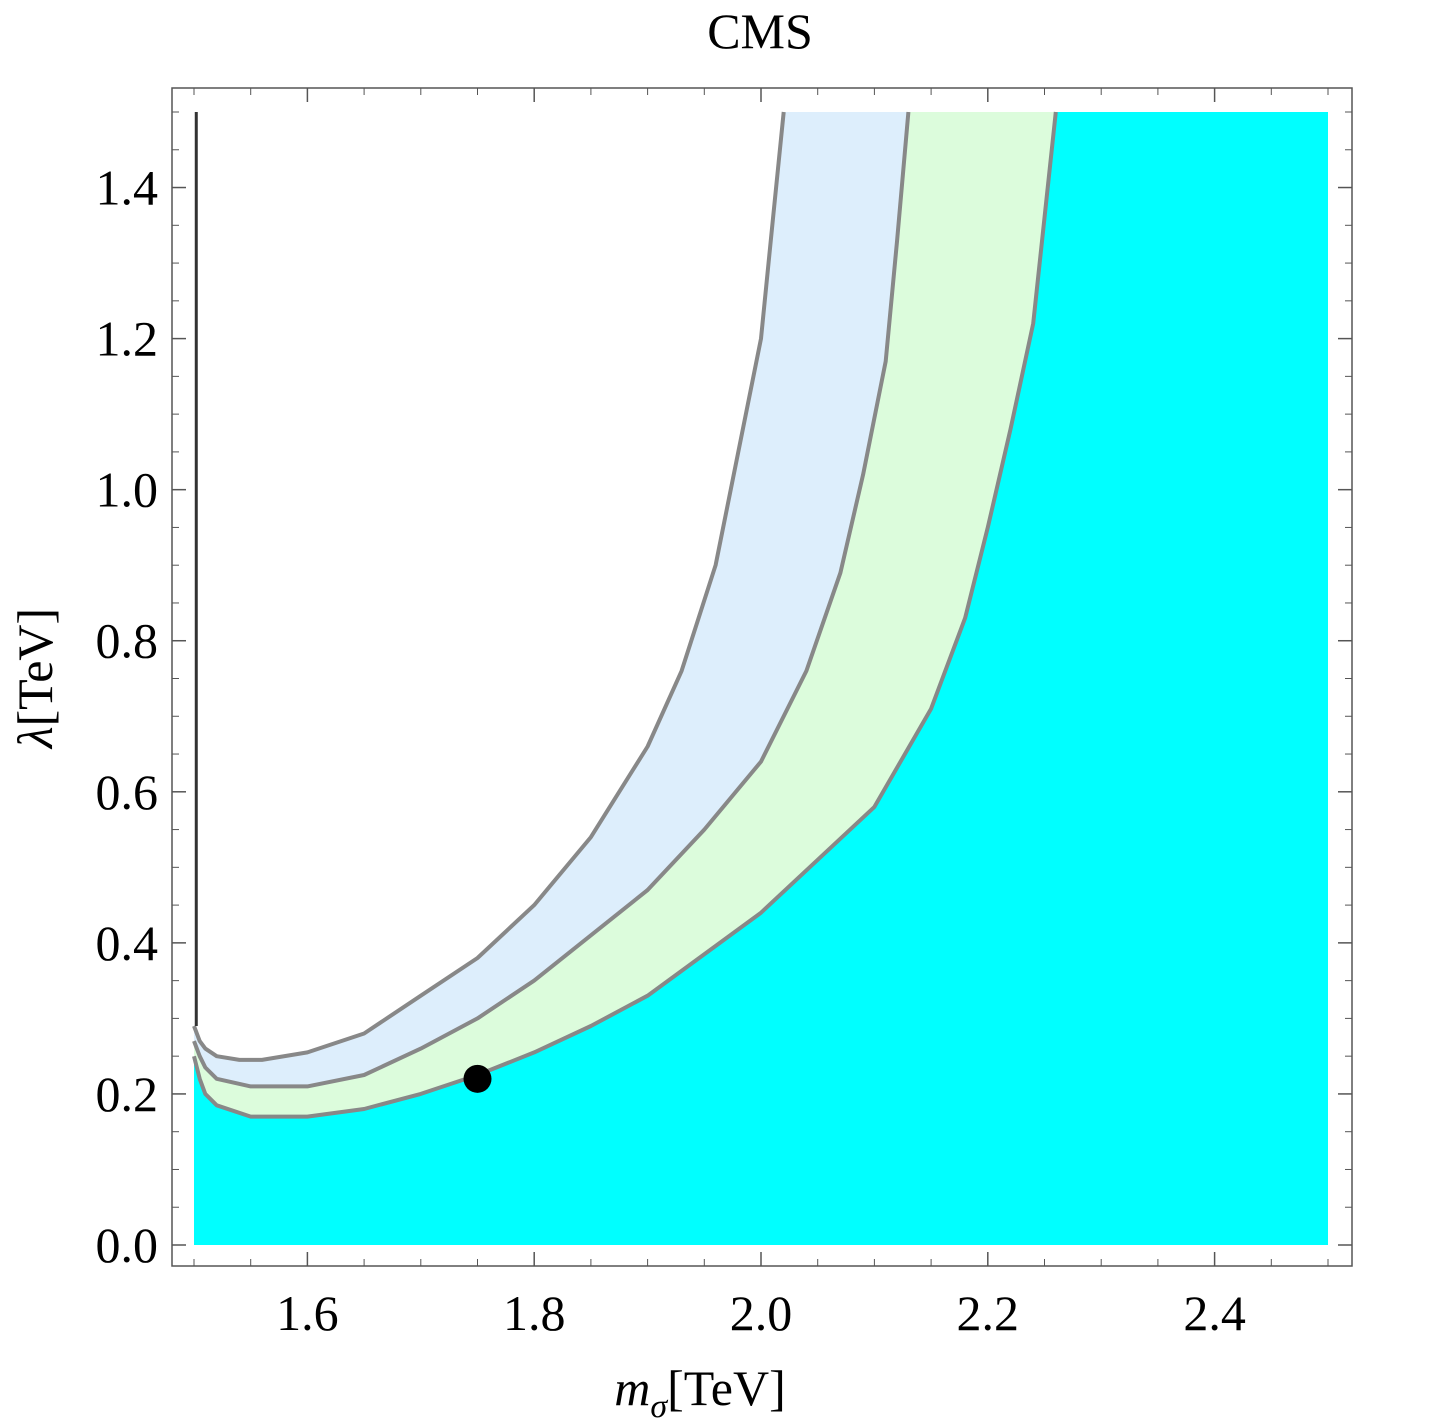  Describe the element at coordinates (127, 792) in the screenshot. I see `y-tick-label: 0.6` at that location.